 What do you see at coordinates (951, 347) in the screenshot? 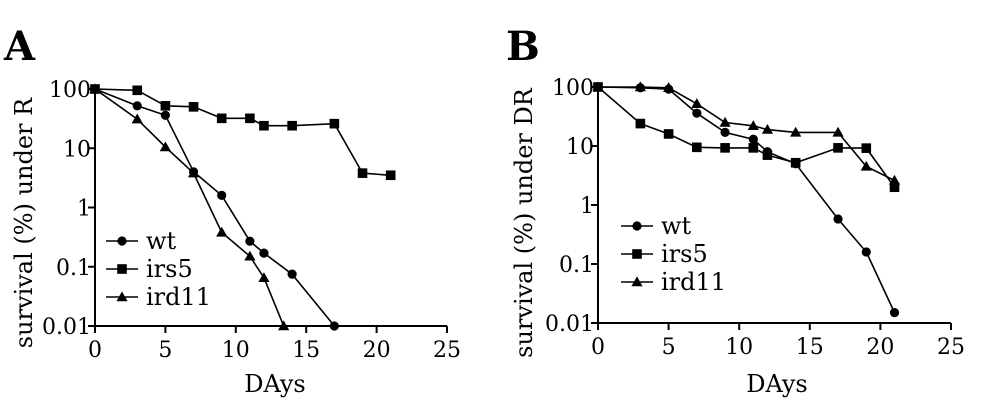
I see `panel-b-x-tick-label: 25` at bounding box center [951, 347].